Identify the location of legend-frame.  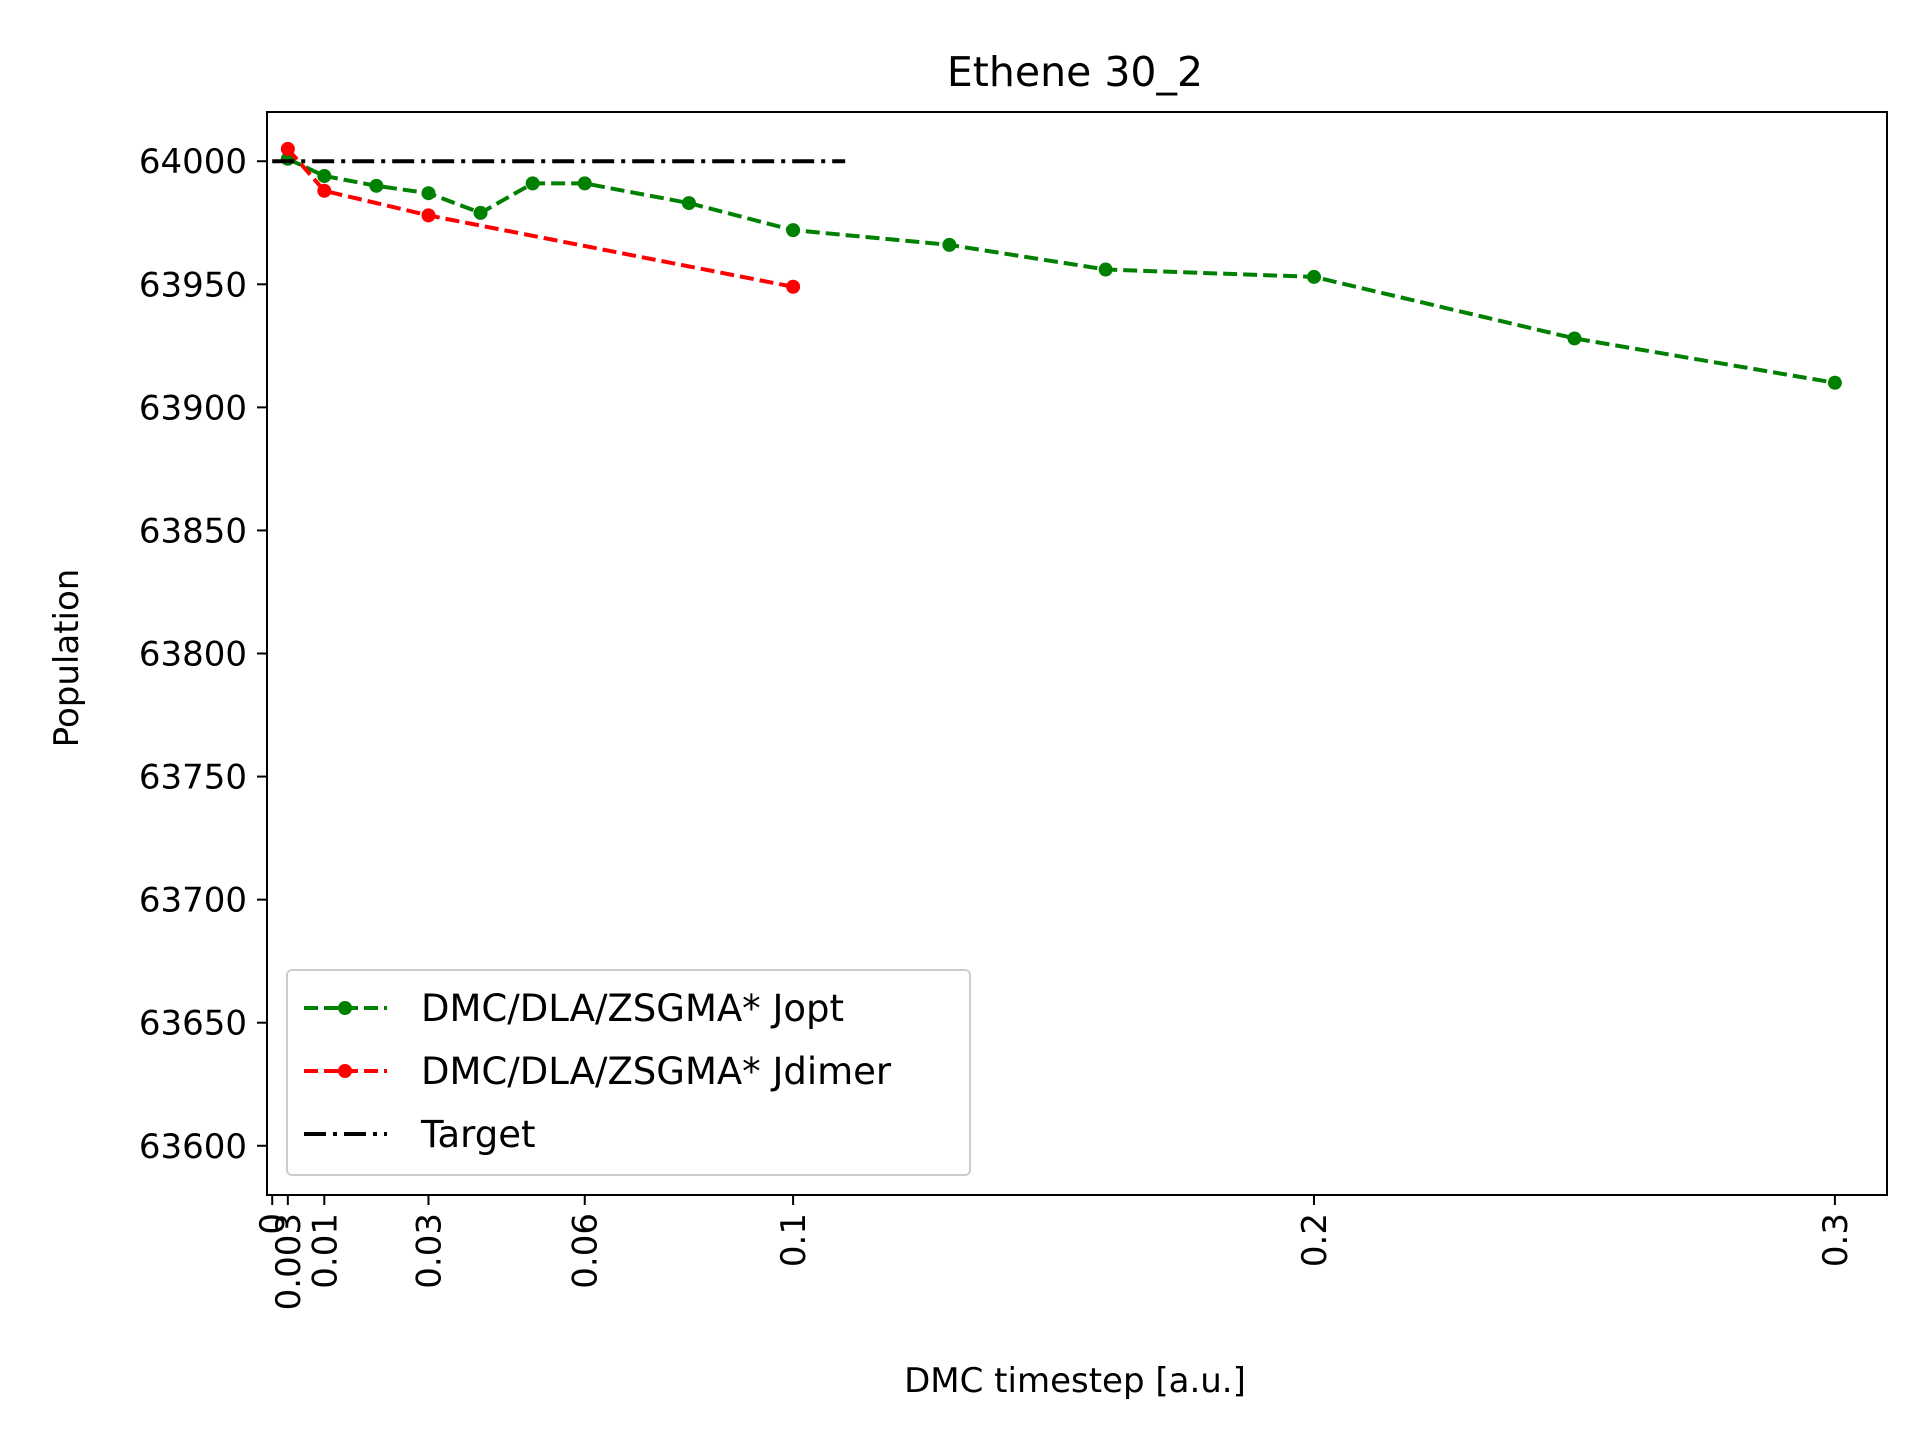
(628, 1072).